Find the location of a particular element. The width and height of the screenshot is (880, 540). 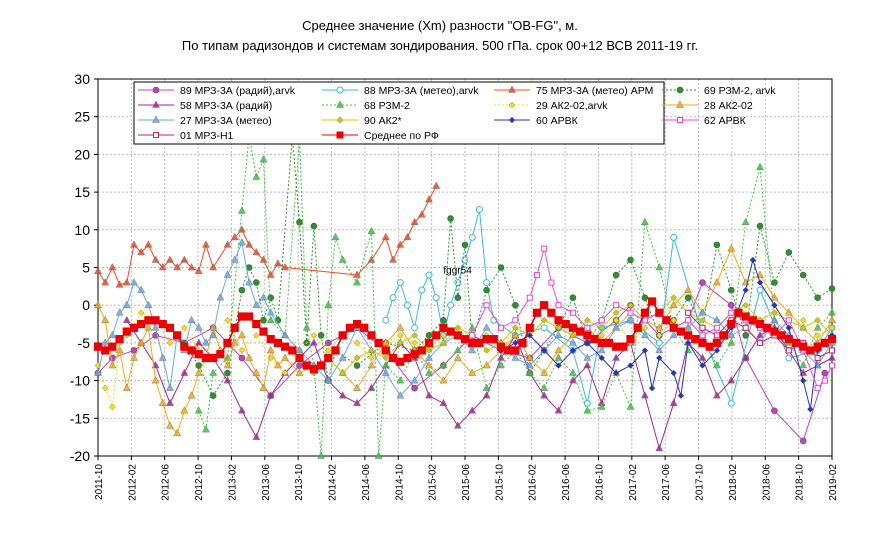

x-tick-label: 2018-02 is located at coordinates (733, 482).